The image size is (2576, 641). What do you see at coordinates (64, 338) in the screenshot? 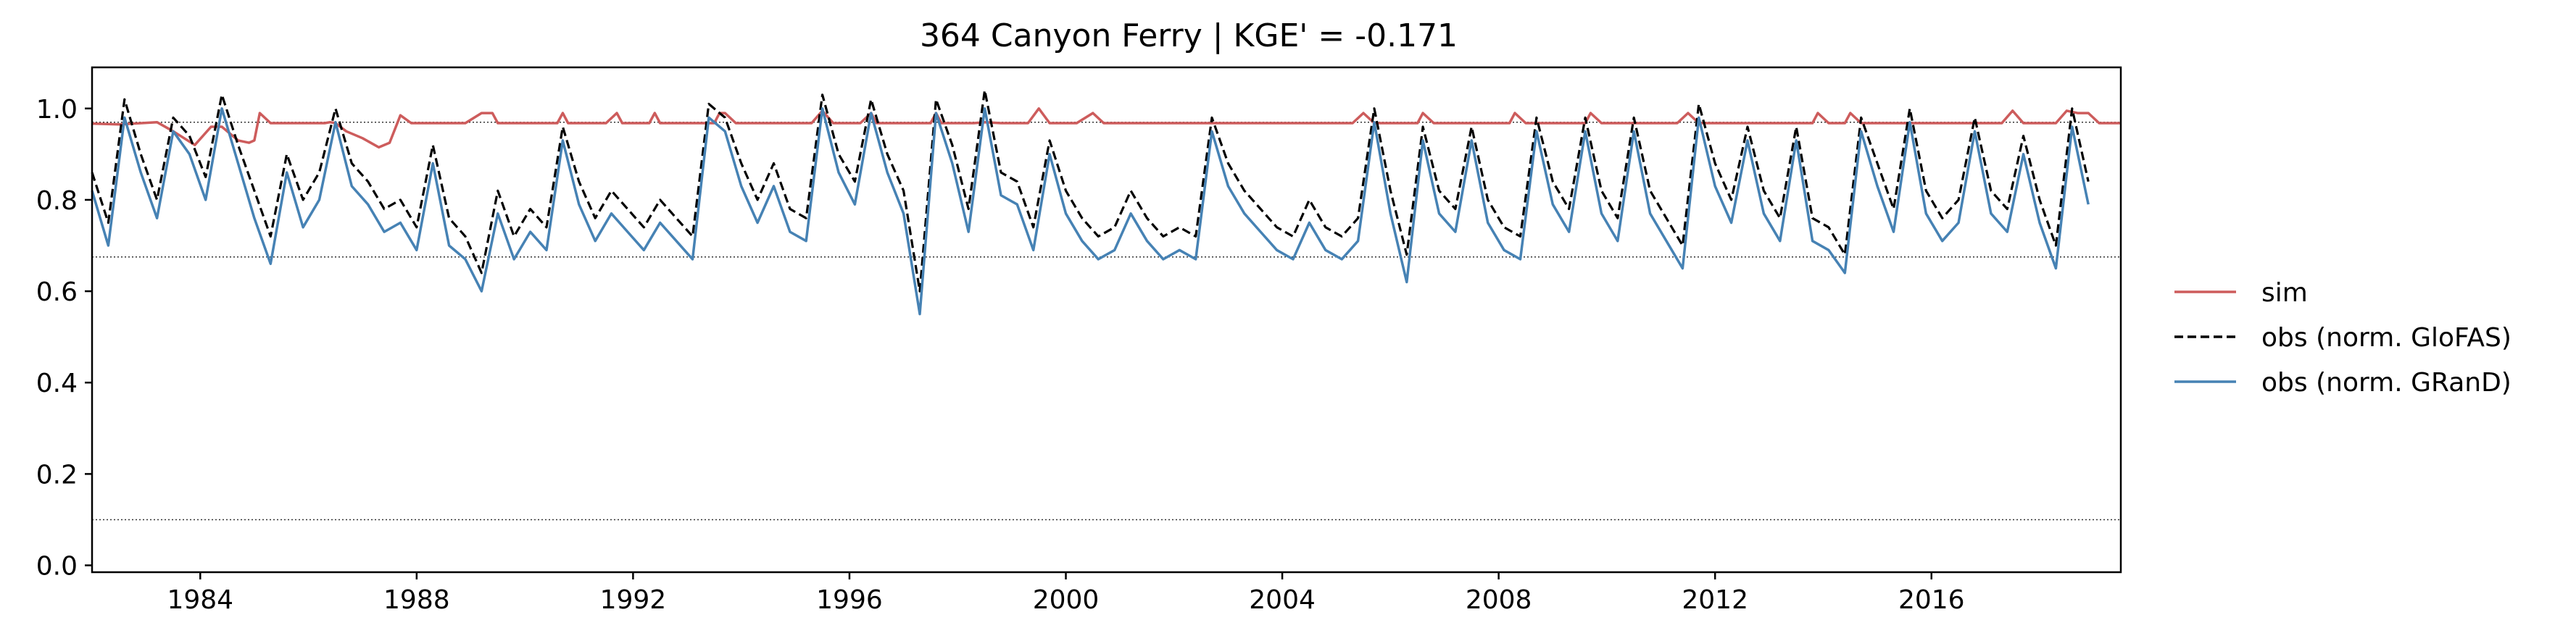
I see `y-axis: 0.0 0.2 0.4 0.6 0.8 1.0` at bounding box center [64, 338].